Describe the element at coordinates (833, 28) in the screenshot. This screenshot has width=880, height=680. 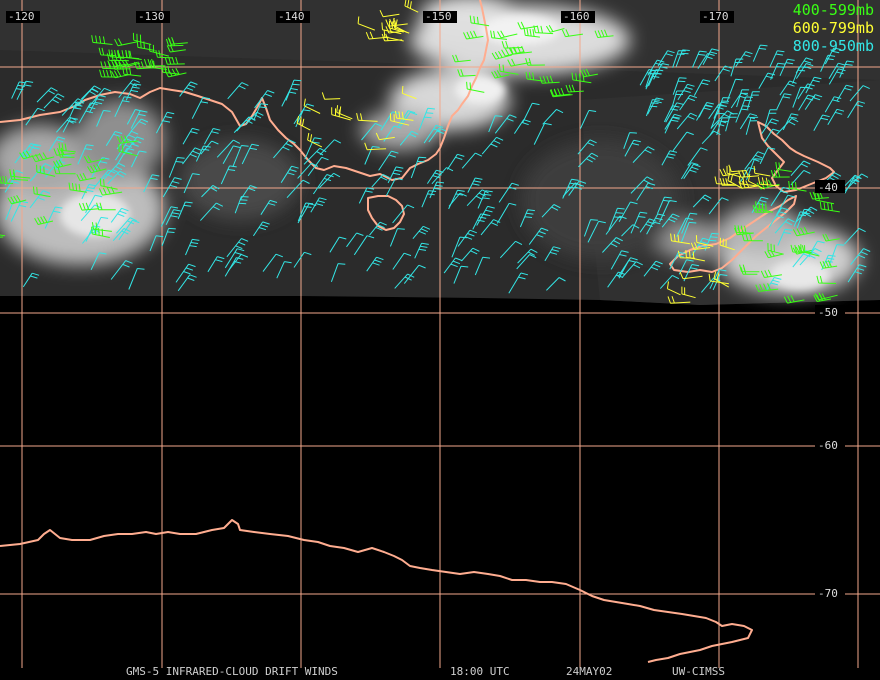
I see `legend-item-600-799: 600-799mb` at that location.